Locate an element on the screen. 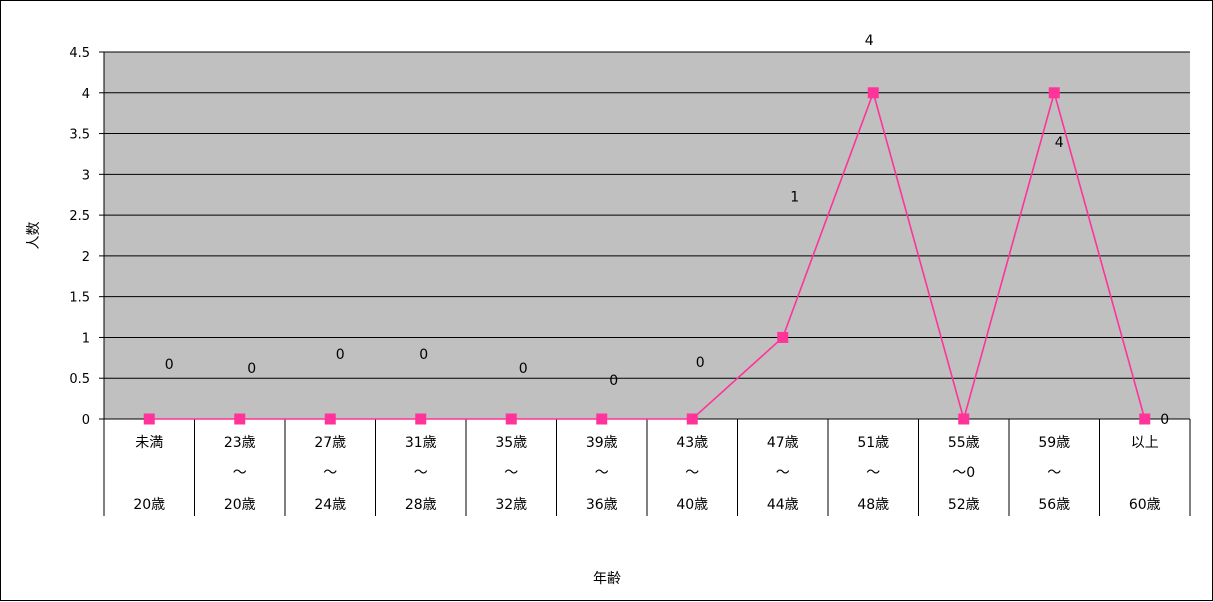  y-axis-title: 人数 is located at coordinates (34, 236).